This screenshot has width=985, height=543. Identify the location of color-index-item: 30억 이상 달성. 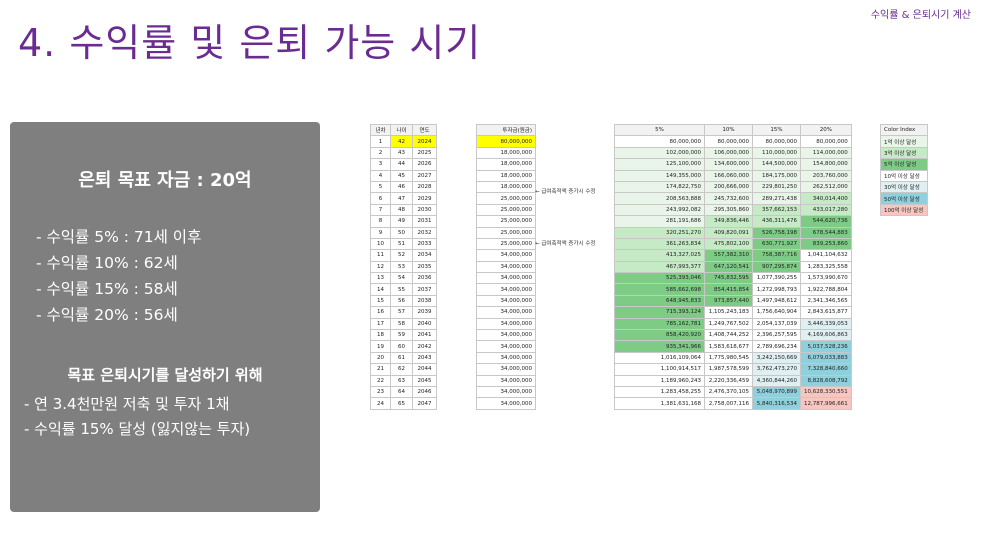
(904, 187).